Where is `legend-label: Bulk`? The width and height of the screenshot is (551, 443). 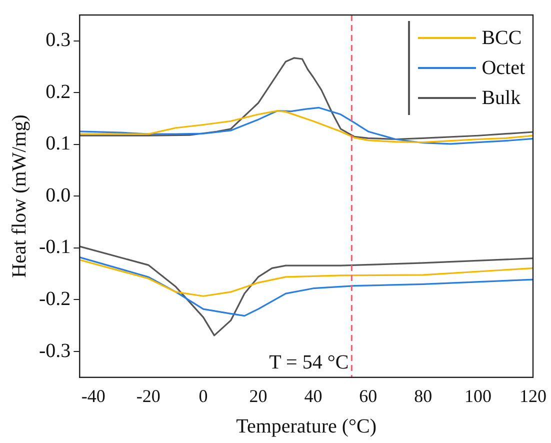
legend-label: Bulk is located at coordinates (501, 98).